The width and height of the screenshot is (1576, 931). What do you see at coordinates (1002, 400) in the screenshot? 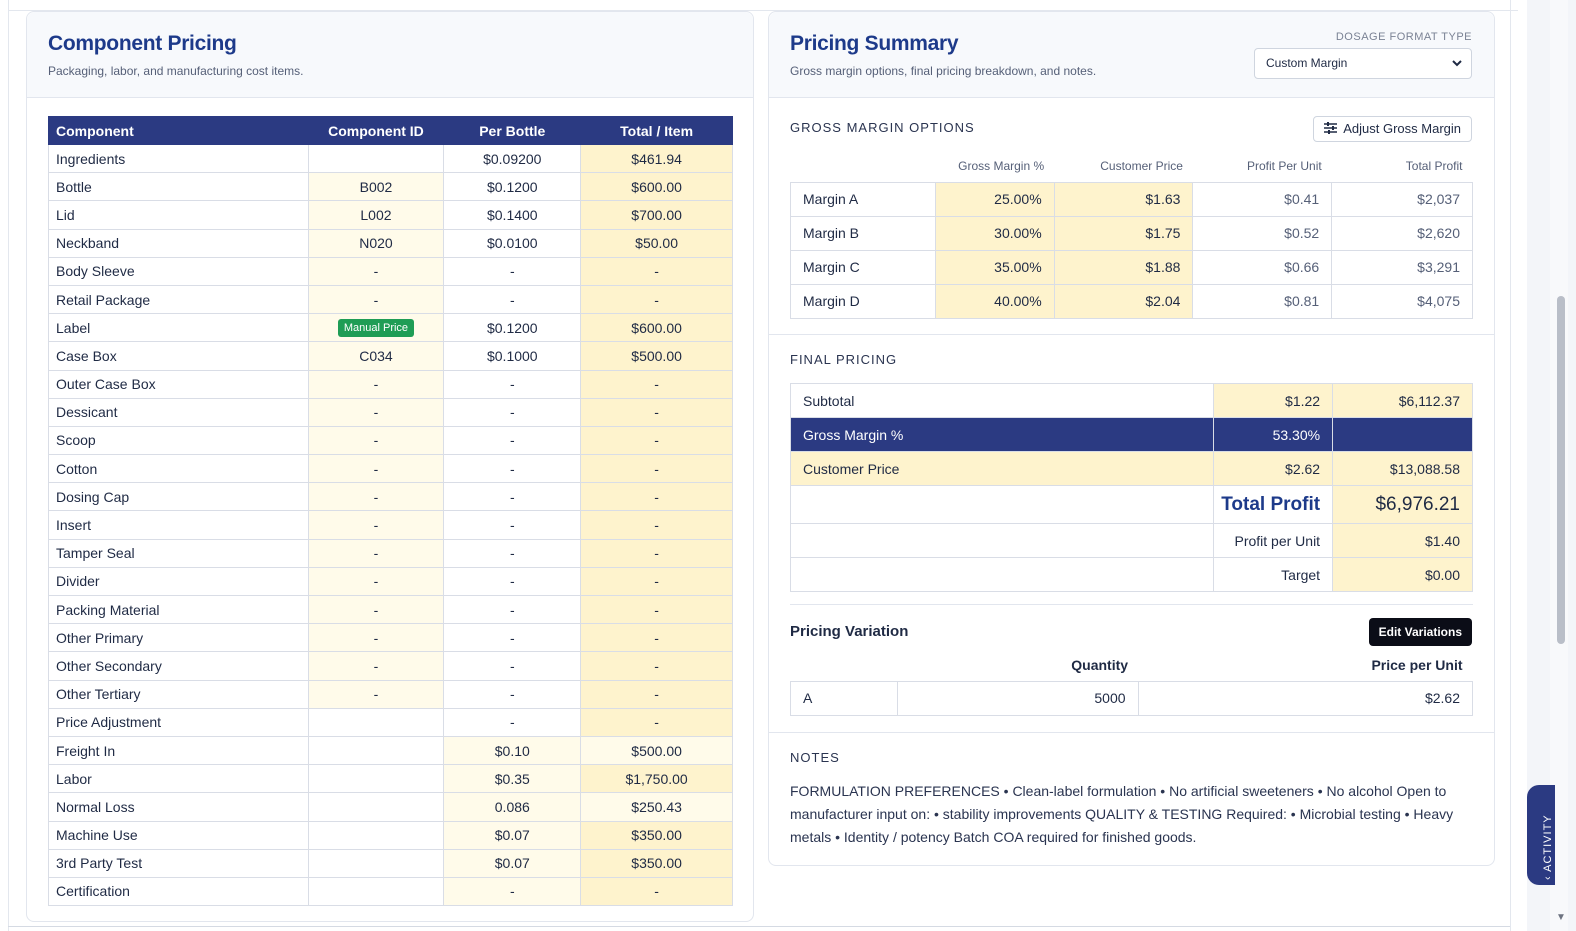
I see `subtotal-label: Subtotal` at bounding box center [1002, 400].